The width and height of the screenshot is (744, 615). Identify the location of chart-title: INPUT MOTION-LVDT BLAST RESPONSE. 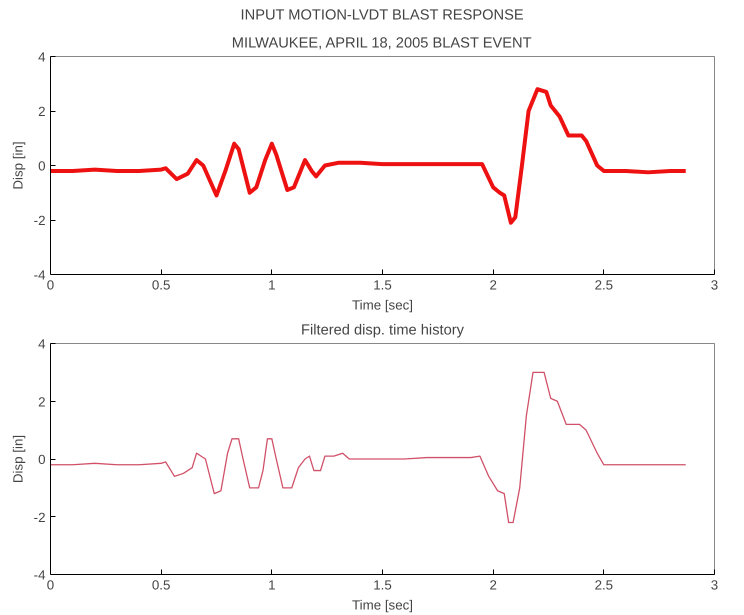
(382, 16).